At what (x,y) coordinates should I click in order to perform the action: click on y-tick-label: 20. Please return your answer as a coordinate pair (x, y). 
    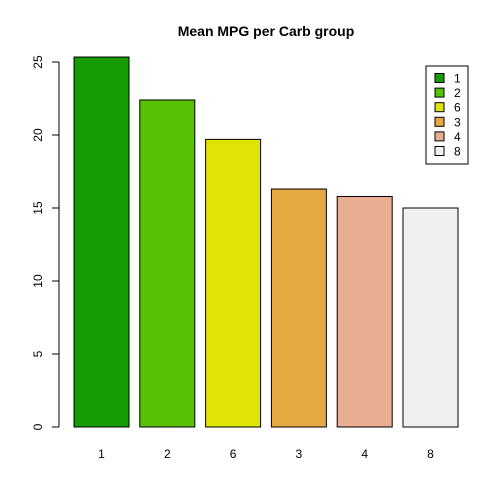
    Looking at the image, I should click on (38, 135).